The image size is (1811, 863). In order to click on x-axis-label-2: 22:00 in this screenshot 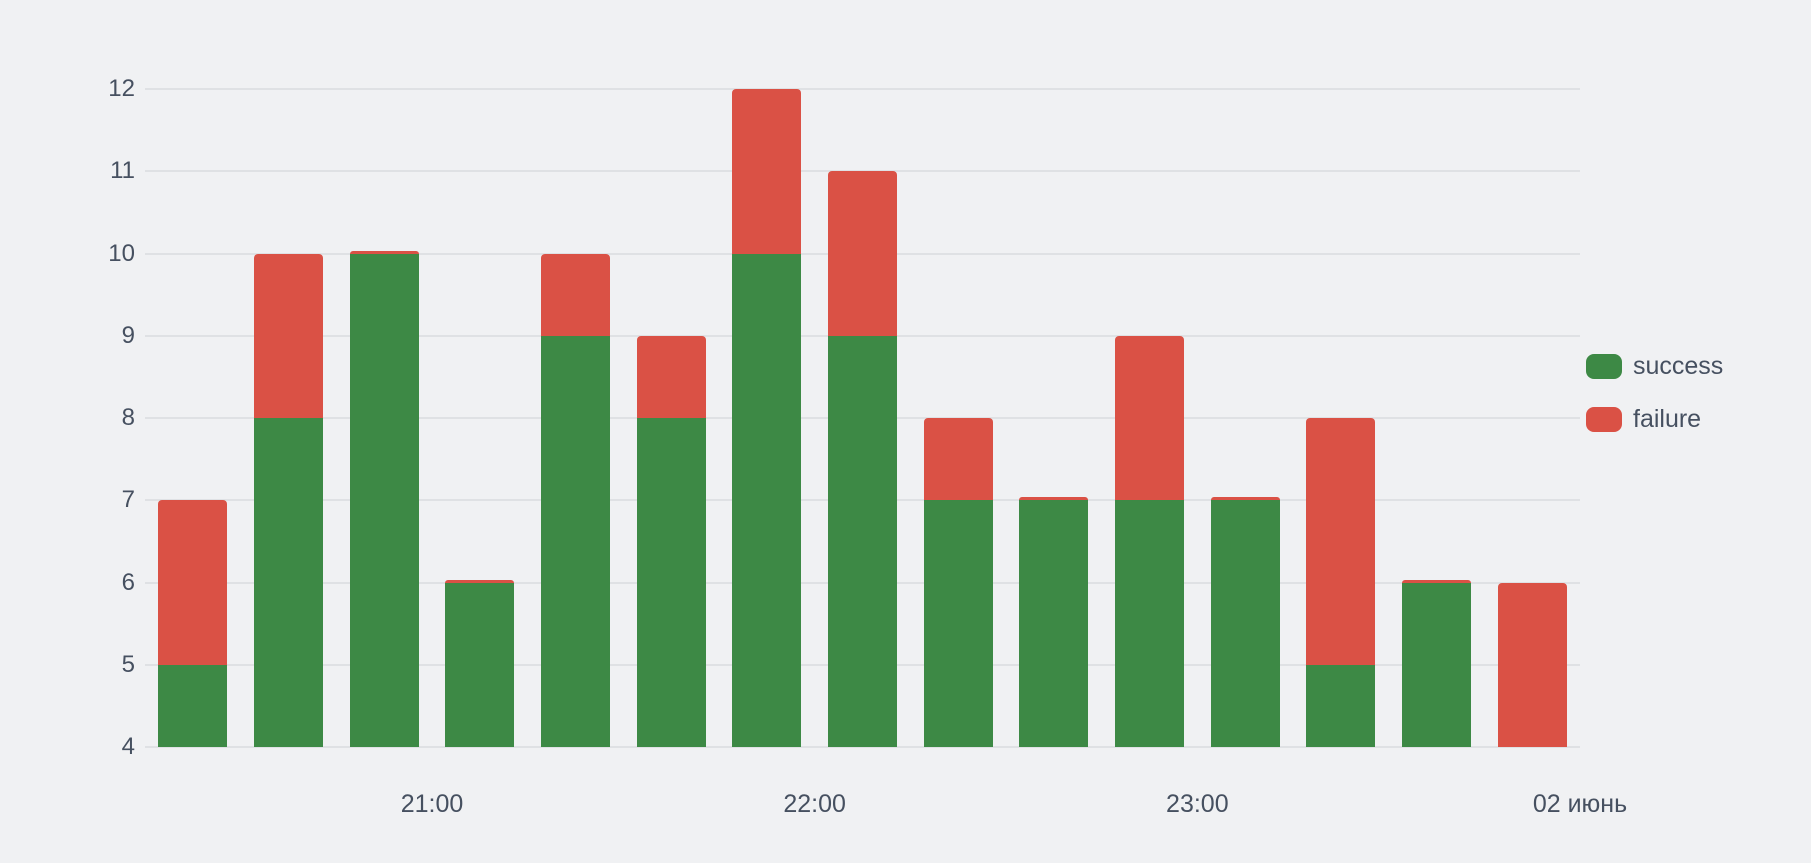, I will do `click(814, 804)`.